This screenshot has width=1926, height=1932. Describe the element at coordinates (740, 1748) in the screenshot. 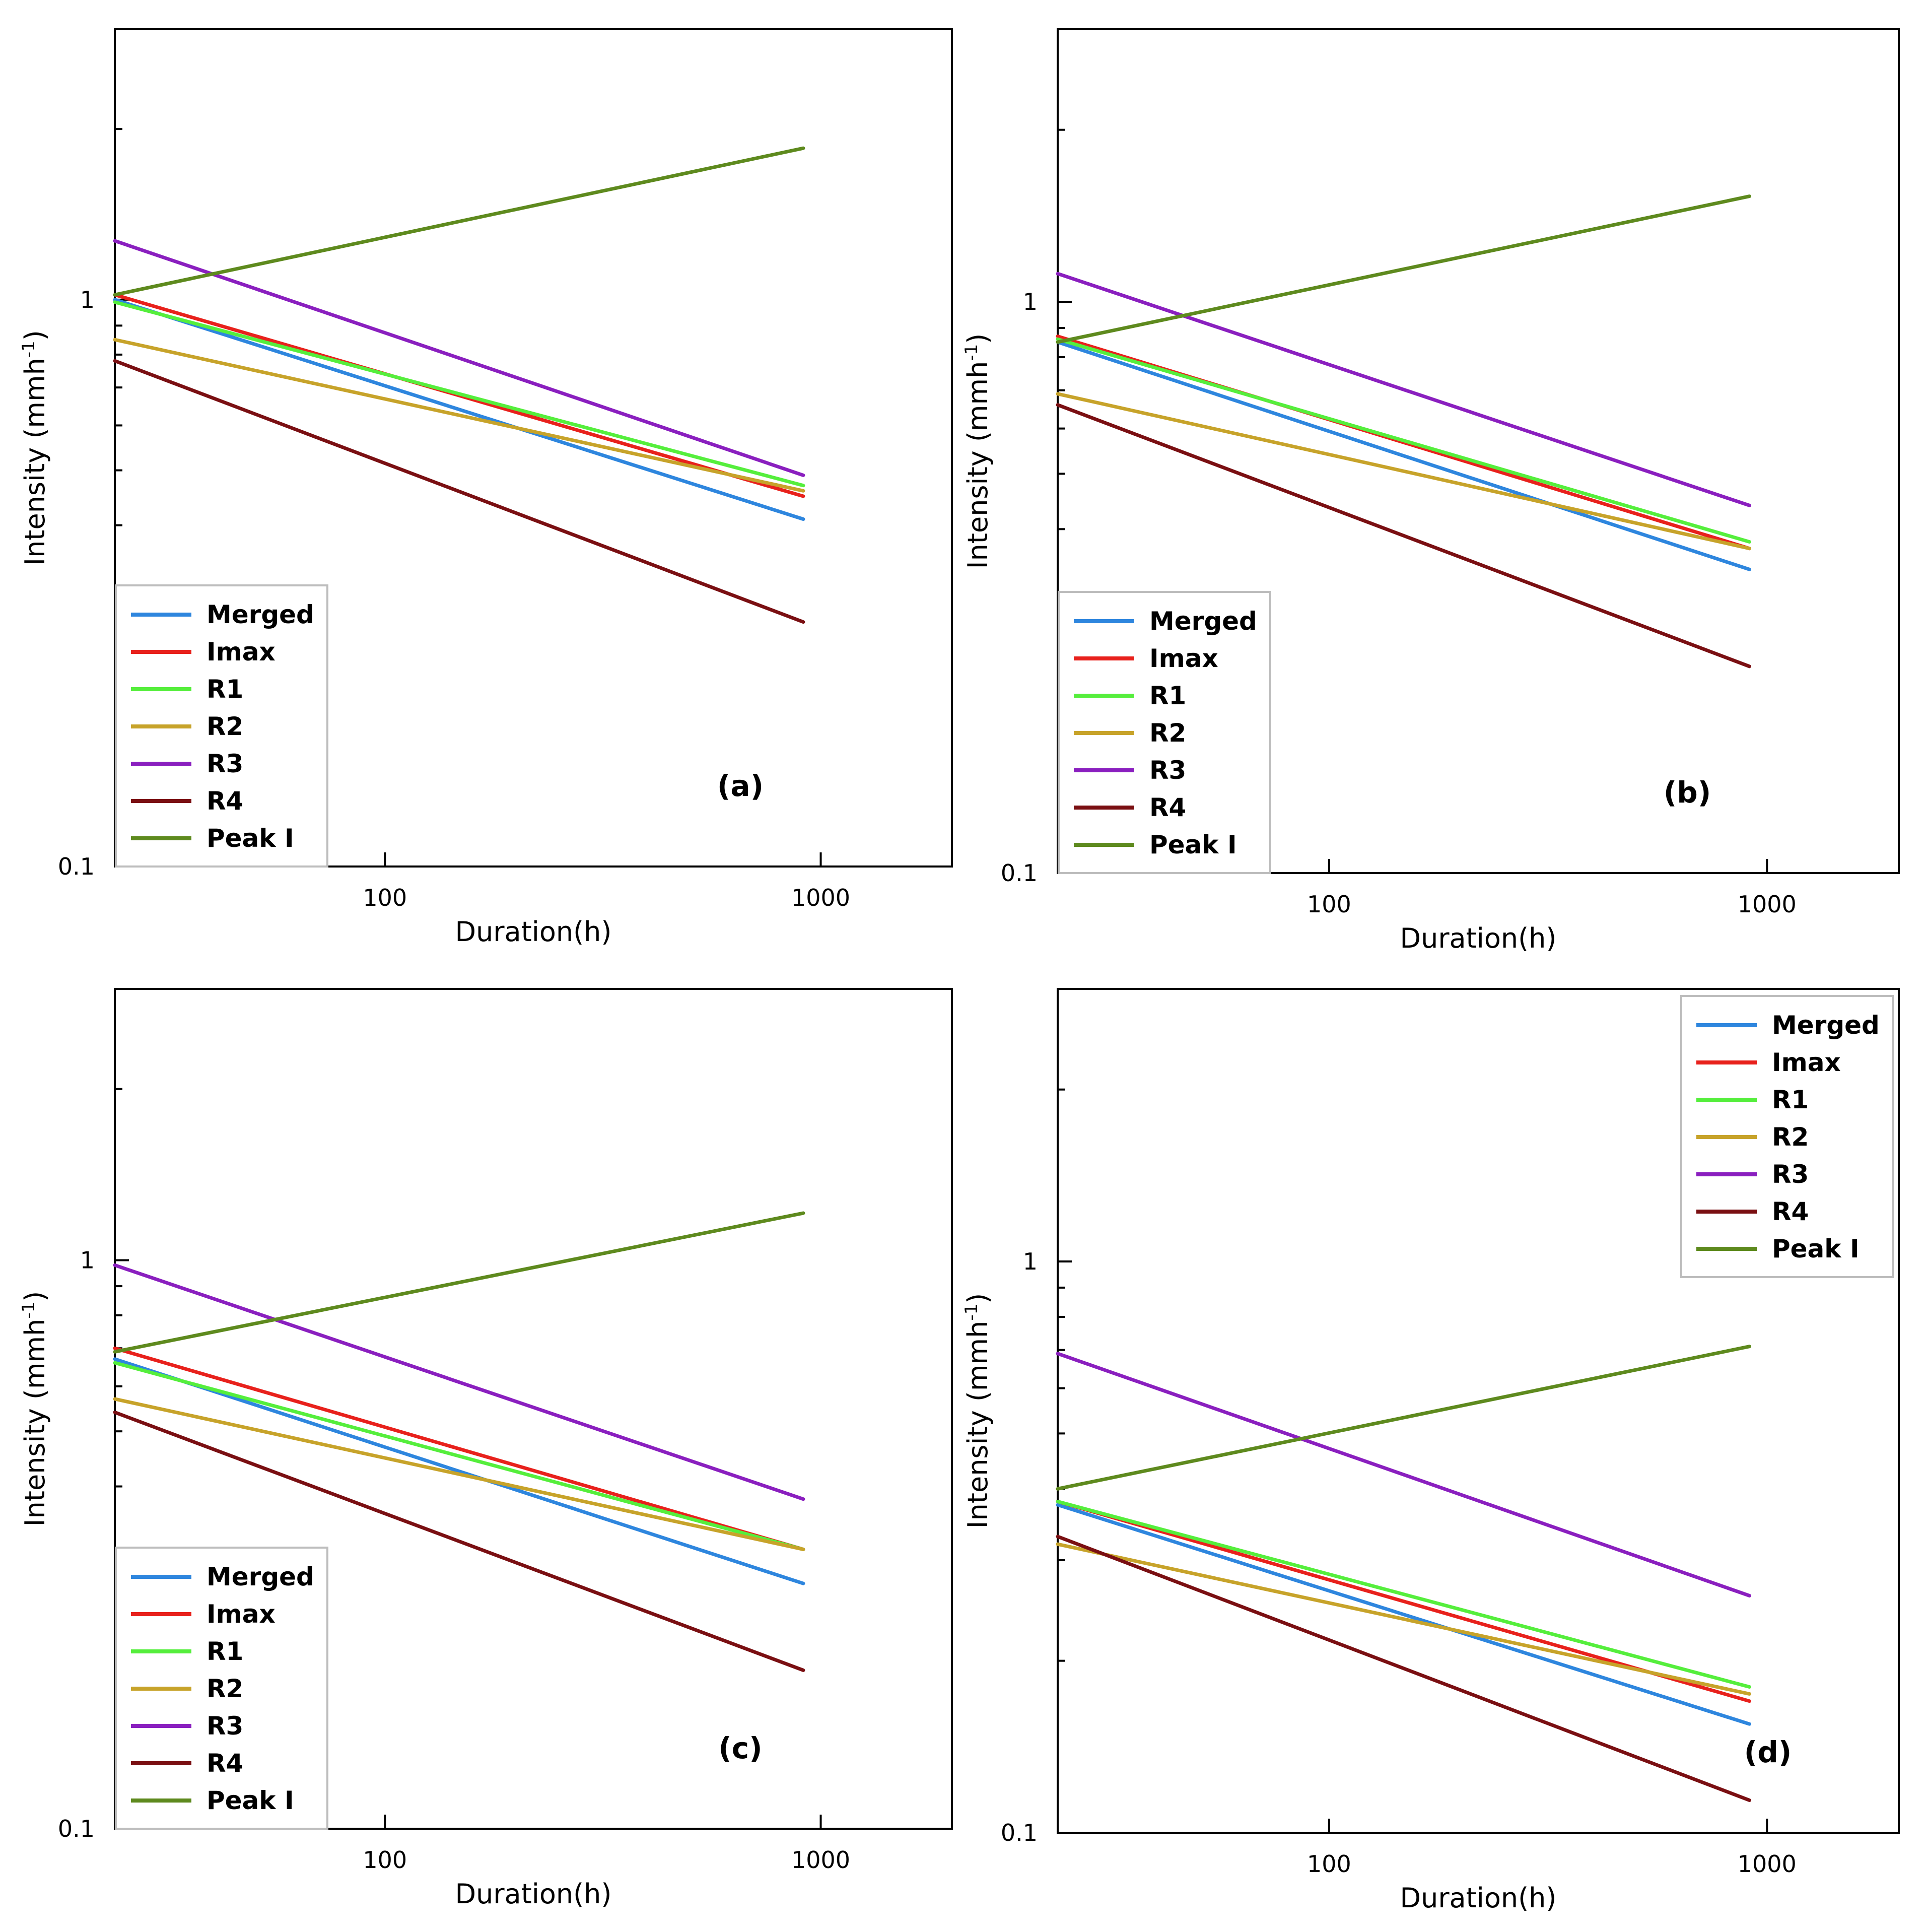

I see `panel-label: (c)` at that location.